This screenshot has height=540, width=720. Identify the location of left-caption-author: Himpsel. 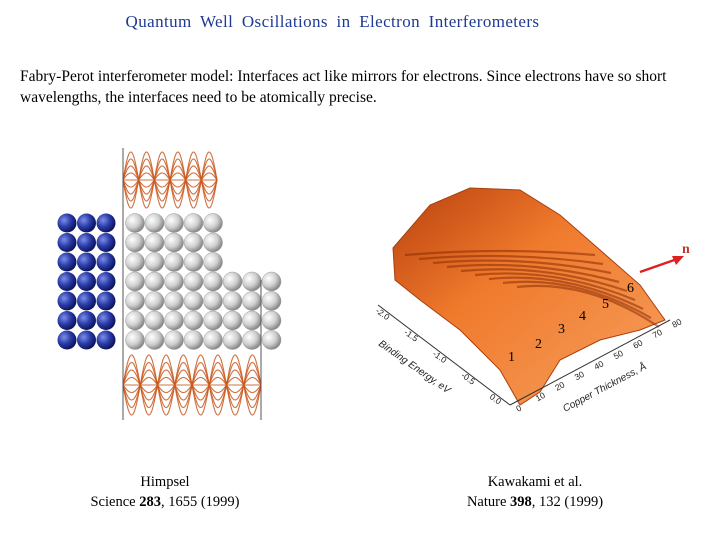
(165, 482).